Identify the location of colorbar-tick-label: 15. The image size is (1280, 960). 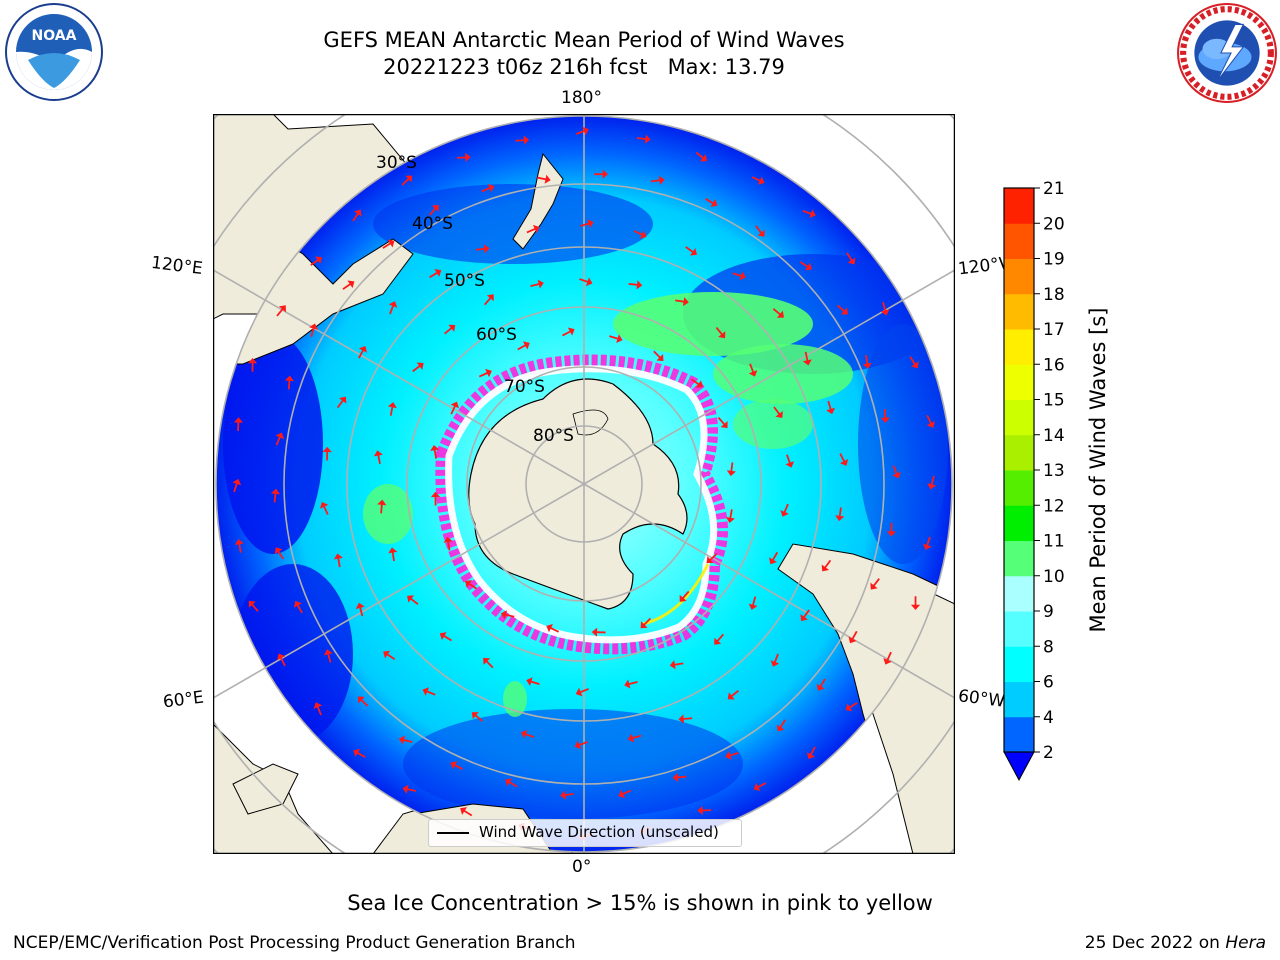
(1054, 401).